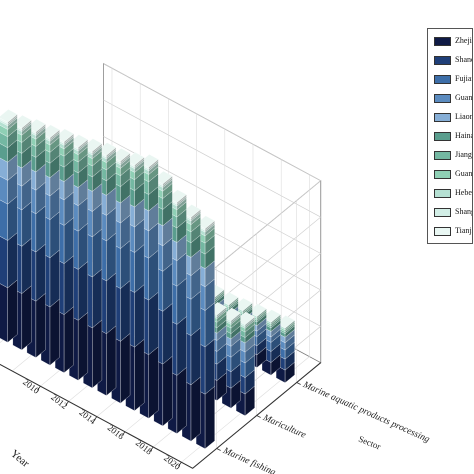 The width and height of the screenshot is (474, 474). Describe the element at coordinates (463, 211) in the screenshot. I see `legend-label: Shangh` at that location.